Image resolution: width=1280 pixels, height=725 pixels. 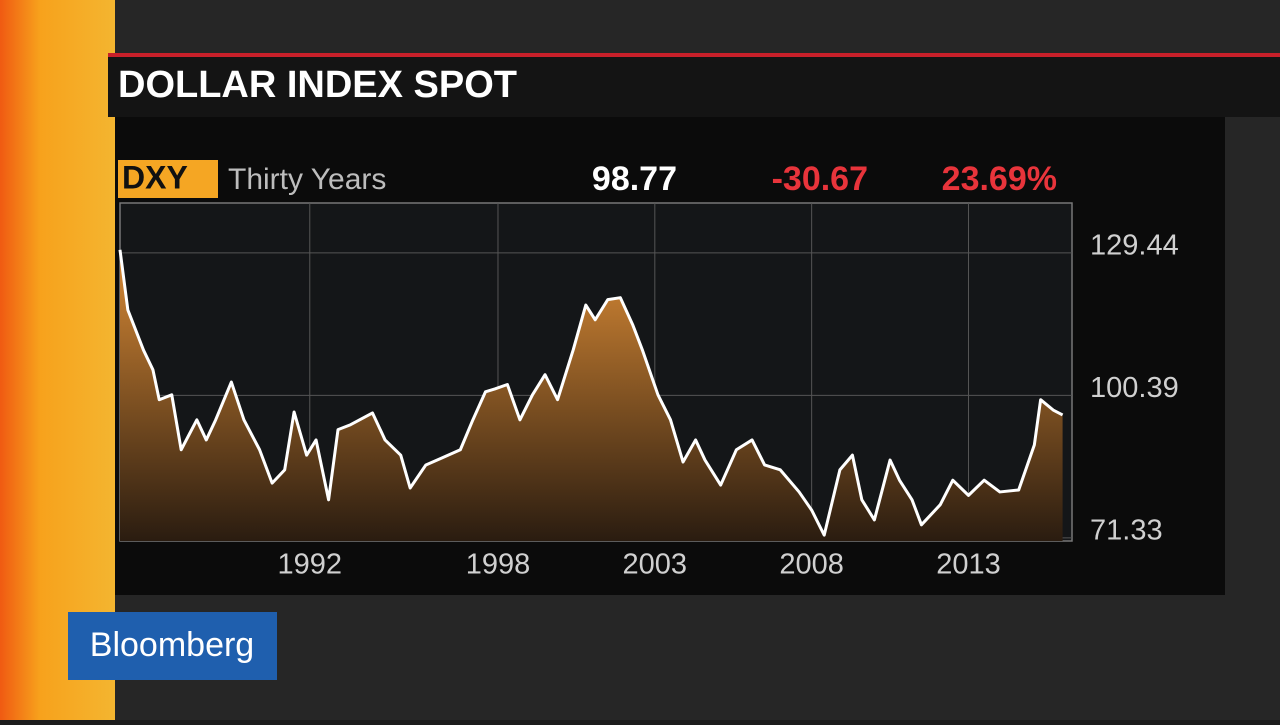 I want to click on ticker: DXY, so click(x=155, y=177).